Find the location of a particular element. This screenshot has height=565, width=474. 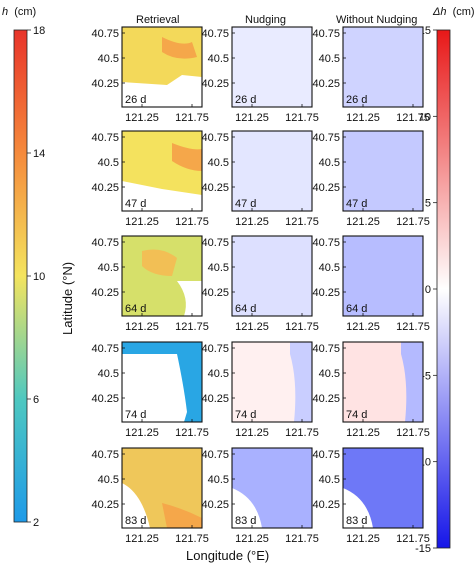

colorbar-dh-bar is located at coordinates (443, 289).